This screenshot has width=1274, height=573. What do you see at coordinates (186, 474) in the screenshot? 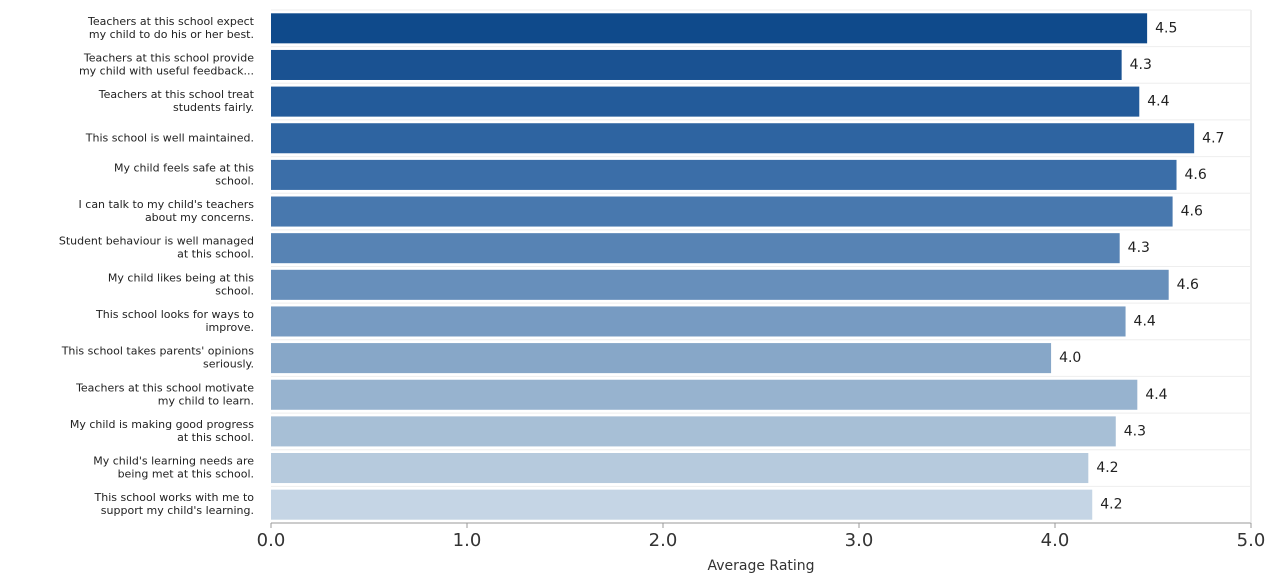
I see `y-tick-label: being met at this school.` at bounding box center [186, 474].